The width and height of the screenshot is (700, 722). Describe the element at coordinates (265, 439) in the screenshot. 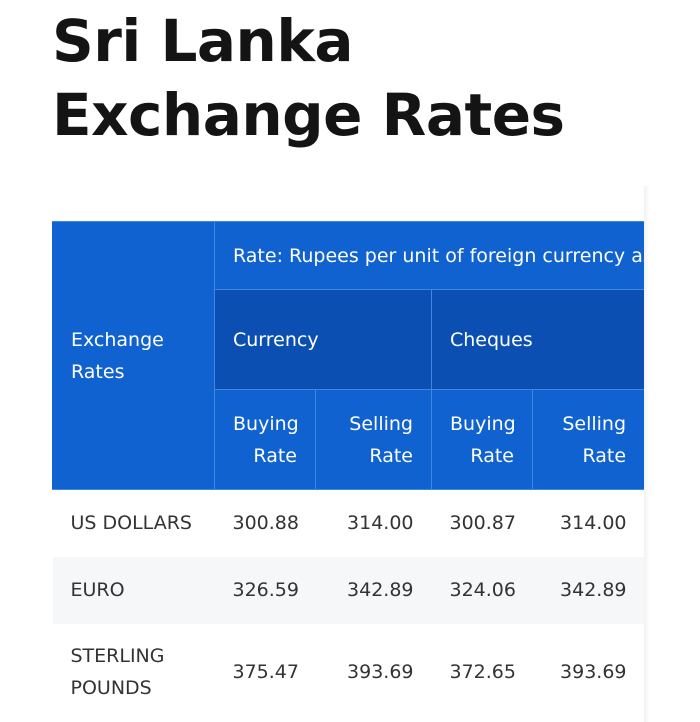

I see `currency-buying-rate-header: Buying Rate` at that location.